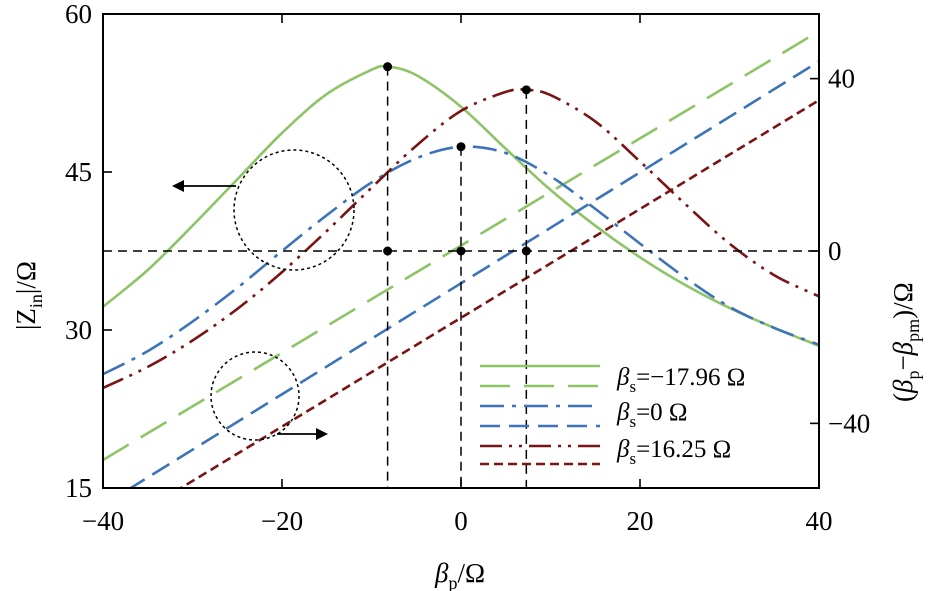 The image size is (934, 591). I want to click on annotations, so click(263, 295).